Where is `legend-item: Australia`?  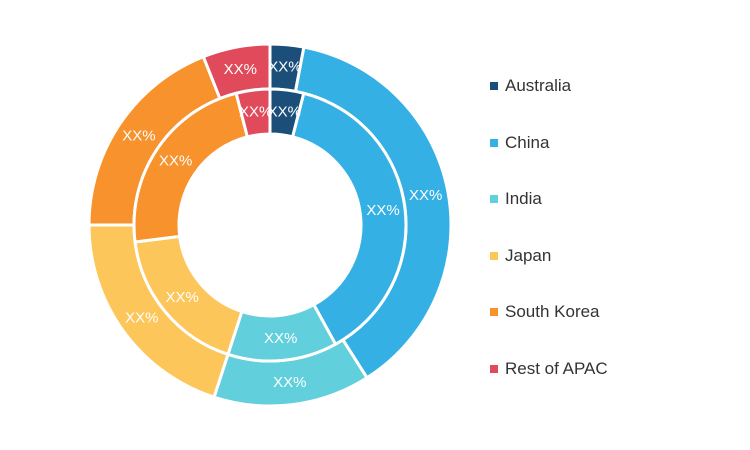 legend-item: Australia is located at coordinates (549, 86).